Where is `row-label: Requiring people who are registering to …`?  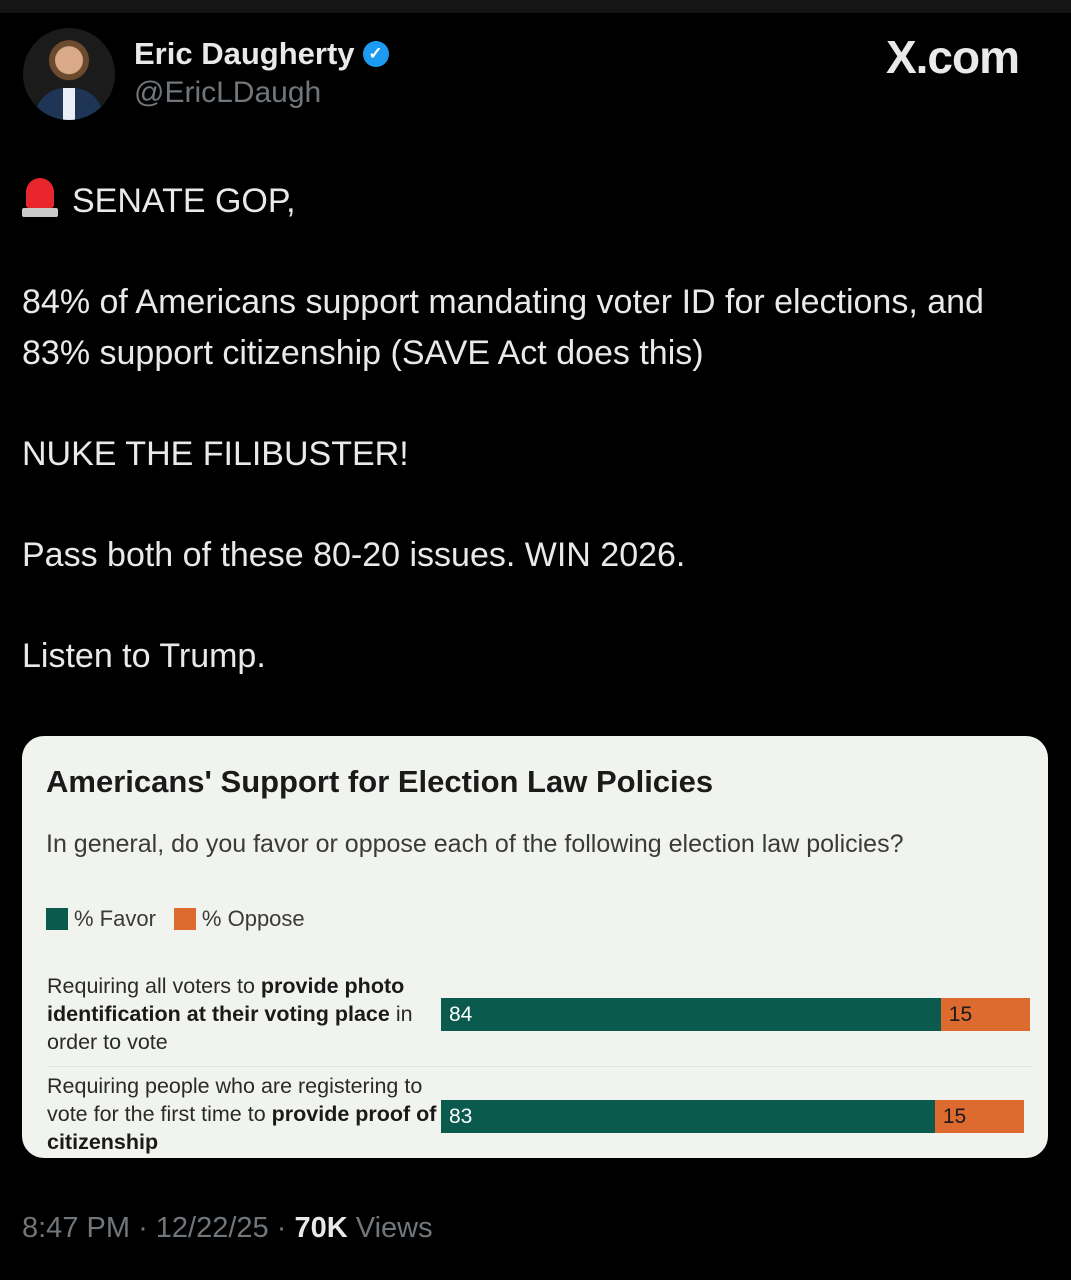 row-label: Requiring people who are registering to … is located at coordinates (242, 1114).